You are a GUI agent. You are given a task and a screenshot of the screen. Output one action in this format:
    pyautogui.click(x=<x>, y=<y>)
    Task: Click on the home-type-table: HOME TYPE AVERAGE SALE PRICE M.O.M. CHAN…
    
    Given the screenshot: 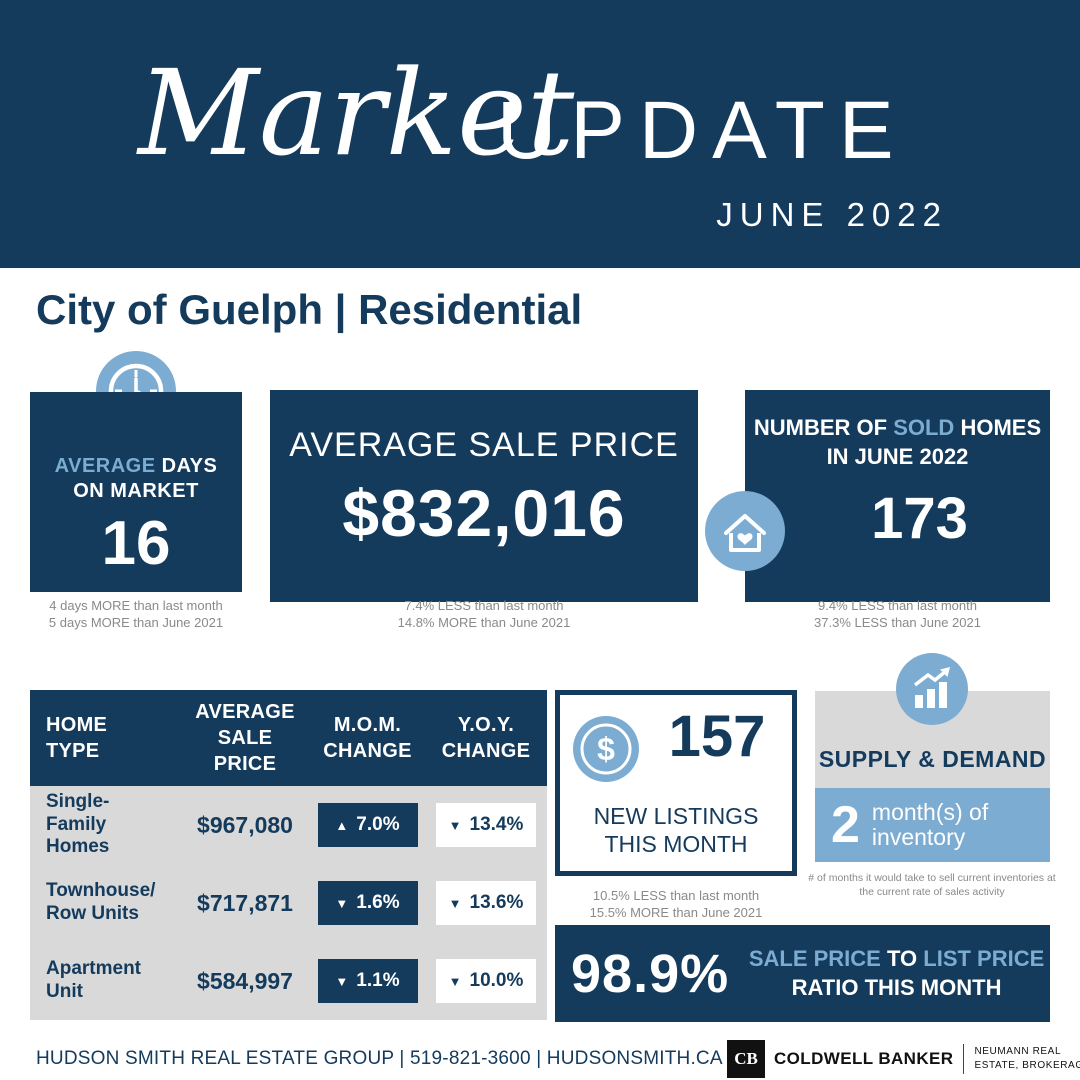 What is the action you would take?
    pyautogui.click(x=288, y=855)
    